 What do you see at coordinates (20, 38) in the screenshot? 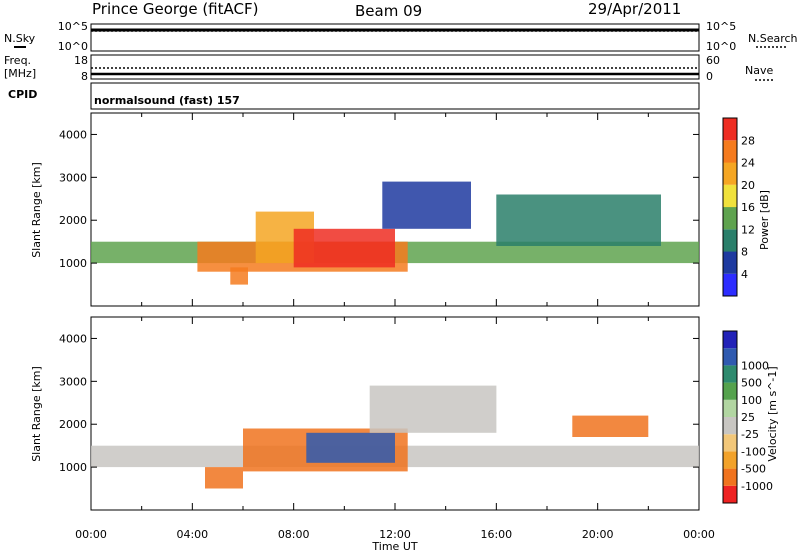
I see `nsky-label: N.Sky` at bounding box center [20, 38].